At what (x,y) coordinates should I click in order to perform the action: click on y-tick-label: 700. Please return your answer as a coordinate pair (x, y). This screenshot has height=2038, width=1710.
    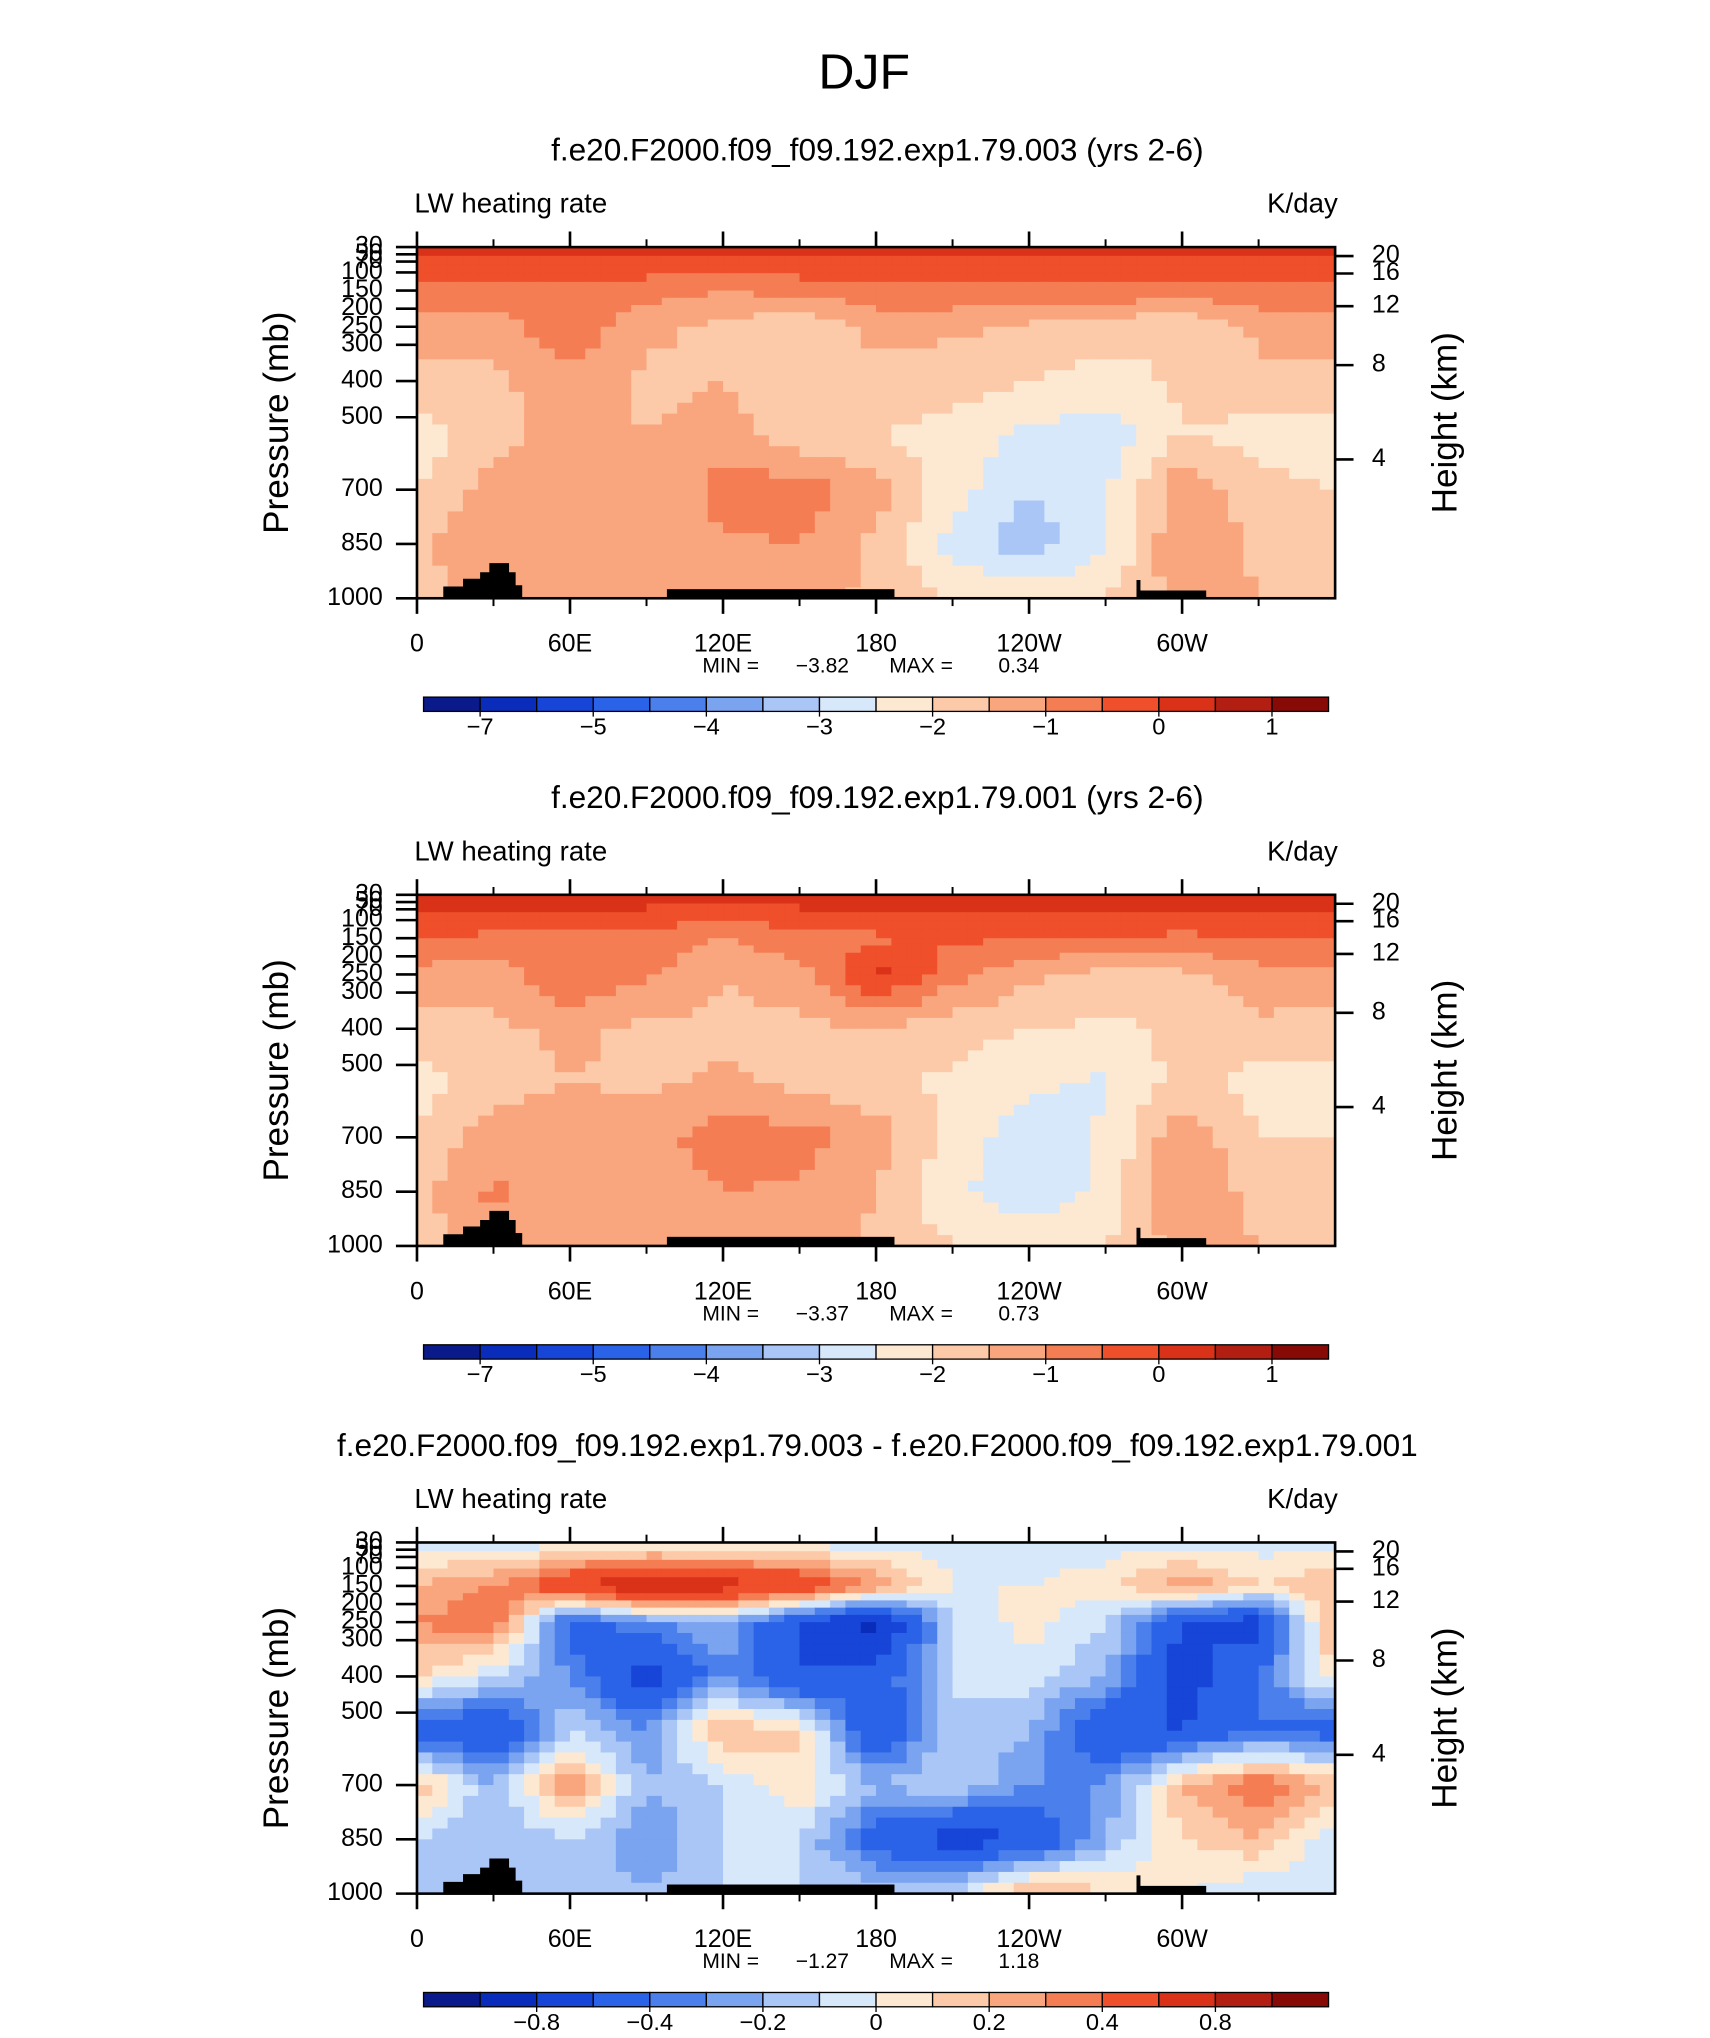
    Looking at the image, I should click on (362, 488).